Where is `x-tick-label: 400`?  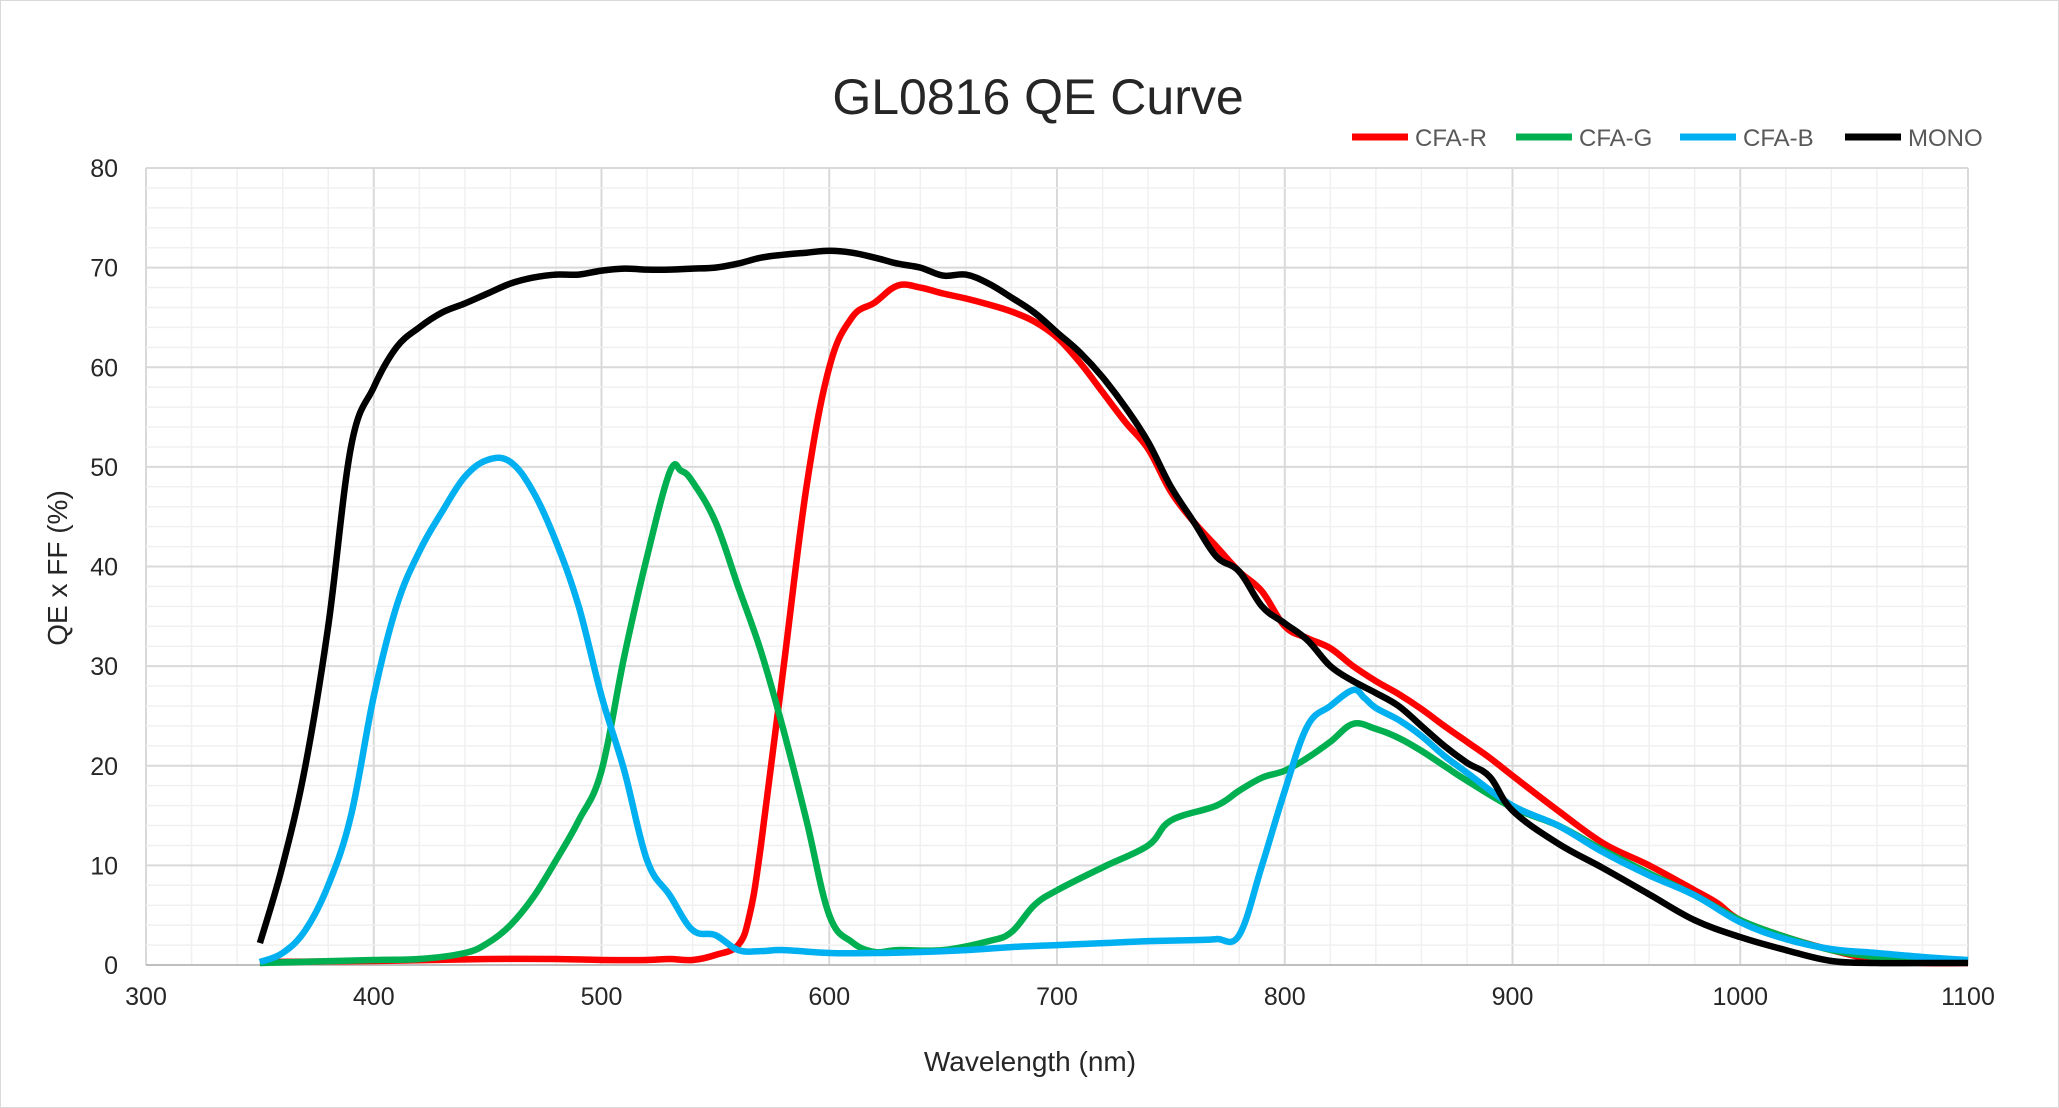 x-tick-label: 400 is located at coordinates (374, 997).